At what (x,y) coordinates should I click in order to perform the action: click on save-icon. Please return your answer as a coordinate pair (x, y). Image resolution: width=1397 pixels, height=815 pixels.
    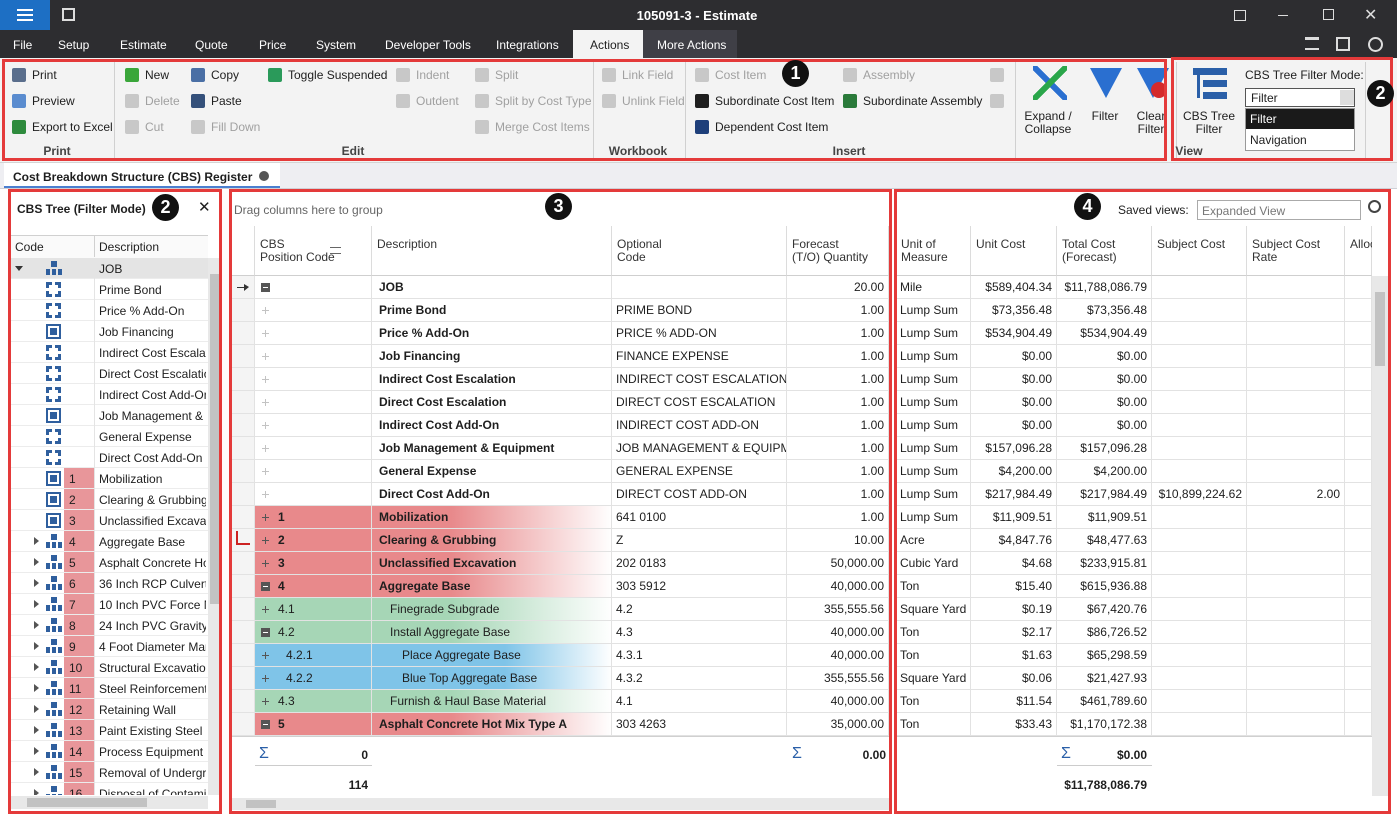
    Looking at the image, I should click on (68, 14).